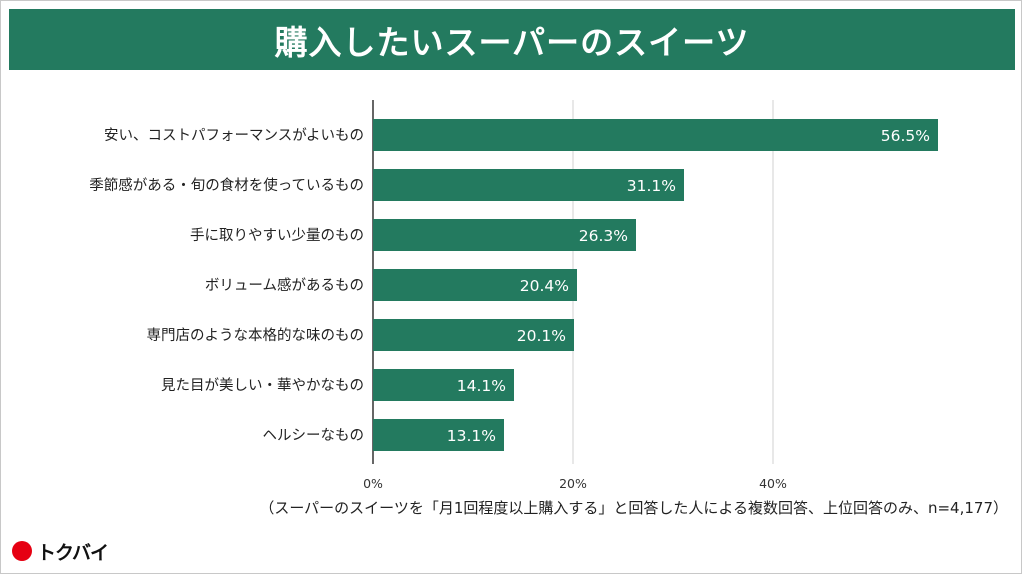 This screenshot has width=1024, height=576. What do you see at coordinates (256, 335) in the screenshot?
I see `category-label: 専門店のような本格的な味のもの` at bounding box center [256, 335].